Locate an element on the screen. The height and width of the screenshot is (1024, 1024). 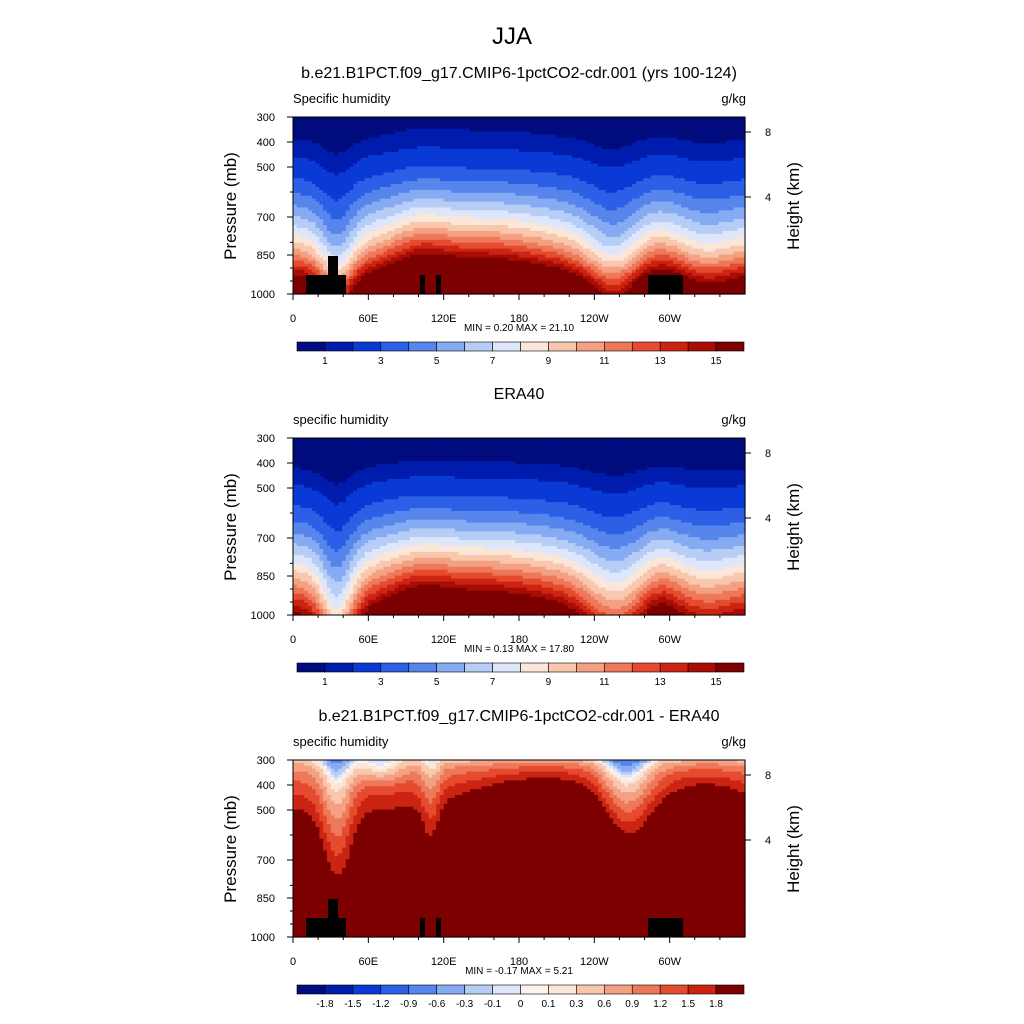
colorbar-label: 1.5 is located at coordinates (688, 1004).